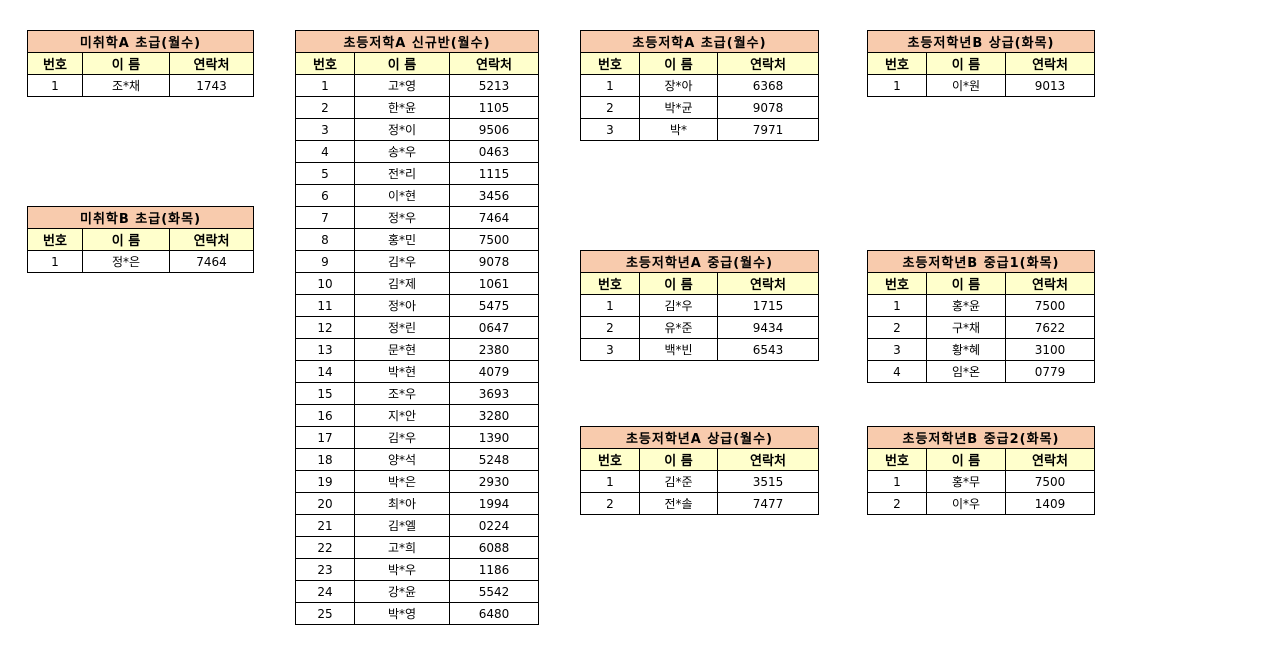 The height and width of the screenshot is (648, 1267). What do you see at coordinates (140, 41) in the screenshot?
I see `table-title: 미취학A 초급(월수)` at bounding box center [140, 41].